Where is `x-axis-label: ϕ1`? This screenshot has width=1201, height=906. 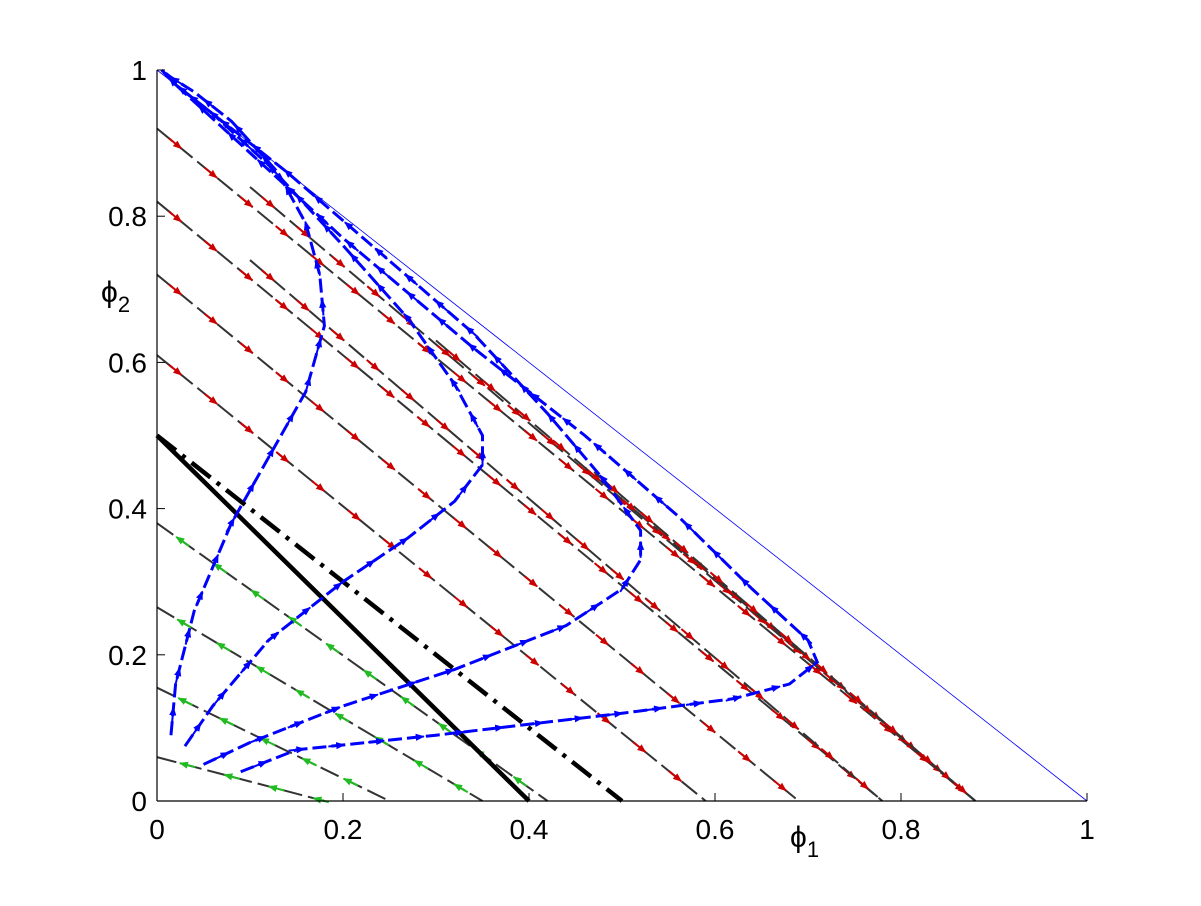
x-axis-label: ϕ1 is located at coordinates (804, 841).